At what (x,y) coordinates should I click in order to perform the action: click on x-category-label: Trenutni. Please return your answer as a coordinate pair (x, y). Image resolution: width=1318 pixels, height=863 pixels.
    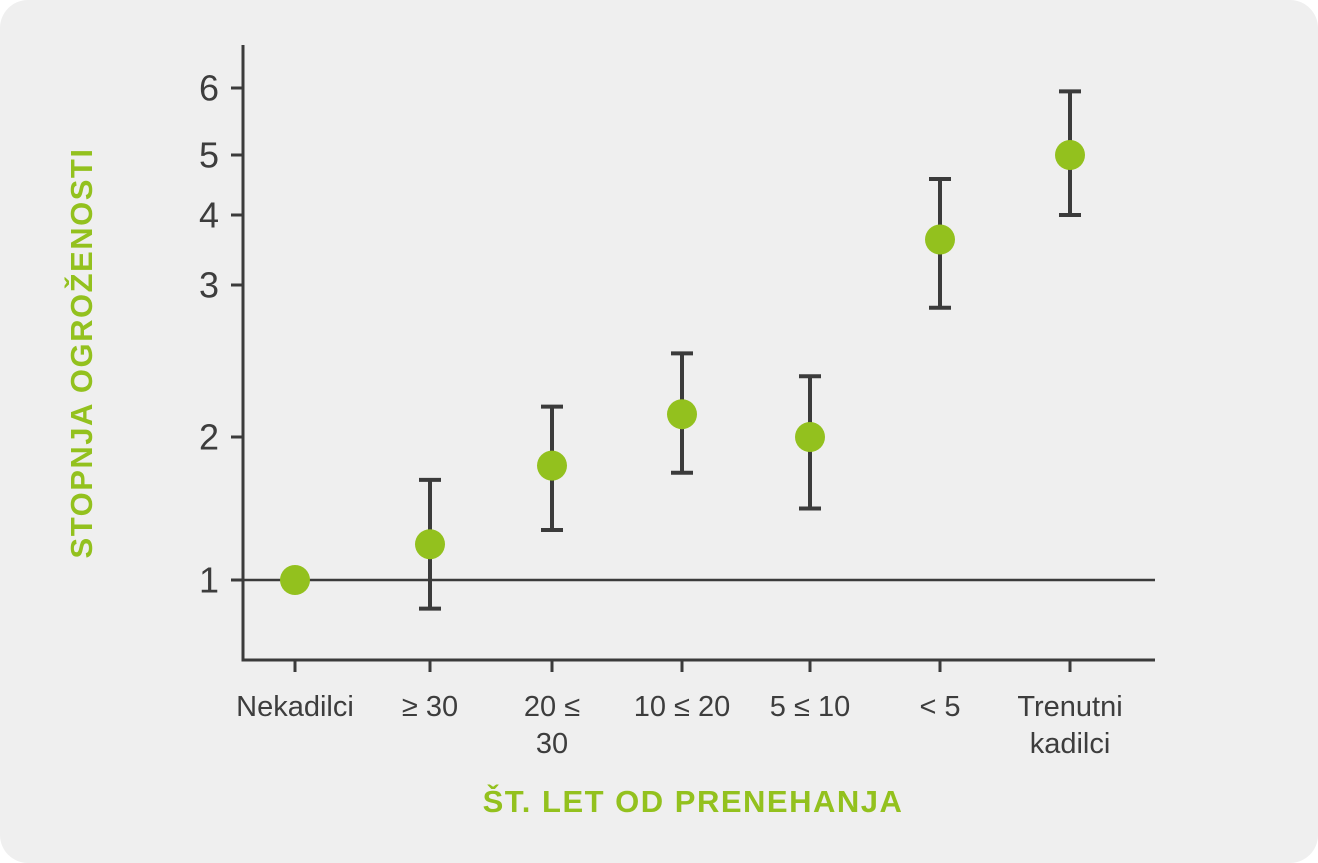
    Looking at the image, I should click on (1069, 707).